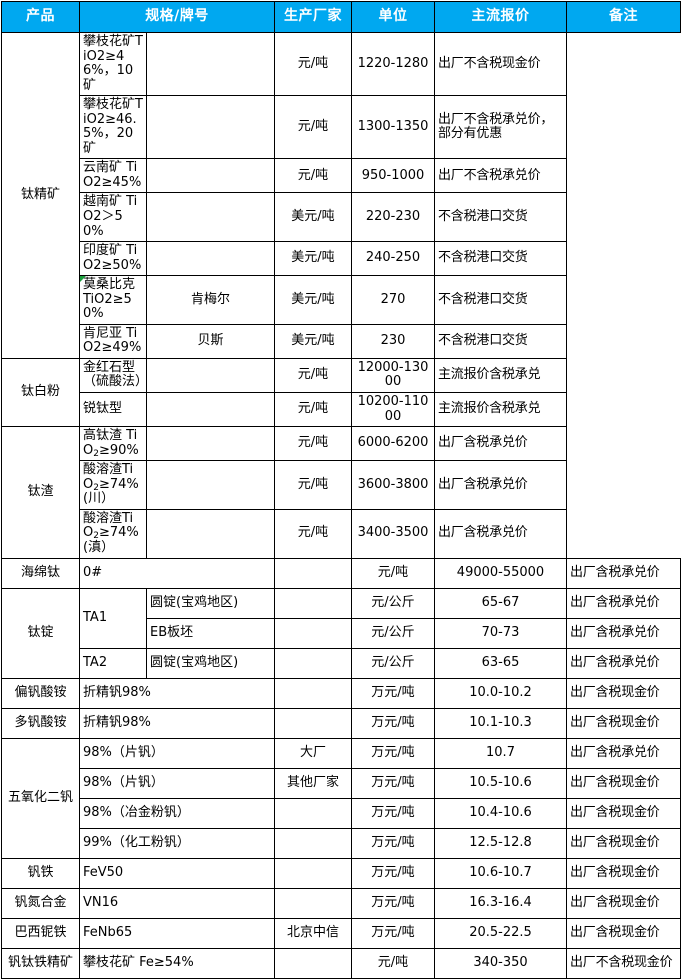  Describe the element at coordinates (40, 873) in the screenshot. I see `cell-product: 钒铁` at that location.